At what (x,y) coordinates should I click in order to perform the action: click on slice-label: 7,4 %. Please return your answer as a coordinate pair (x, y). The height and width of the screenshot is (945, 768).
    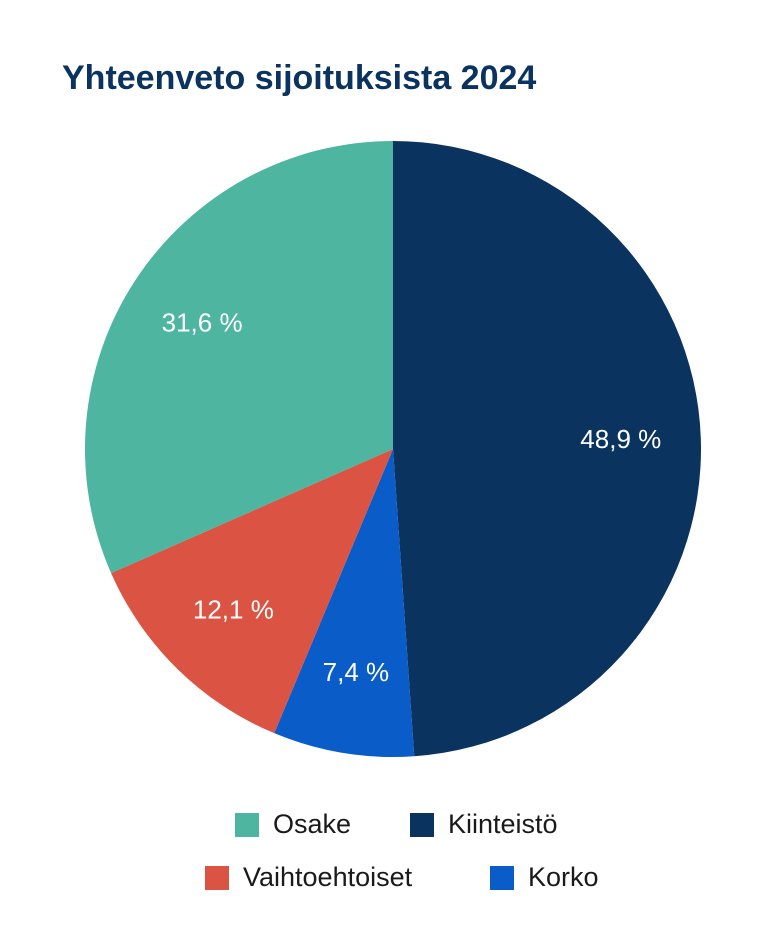
    Looking at the image, I should click on (356, 672).